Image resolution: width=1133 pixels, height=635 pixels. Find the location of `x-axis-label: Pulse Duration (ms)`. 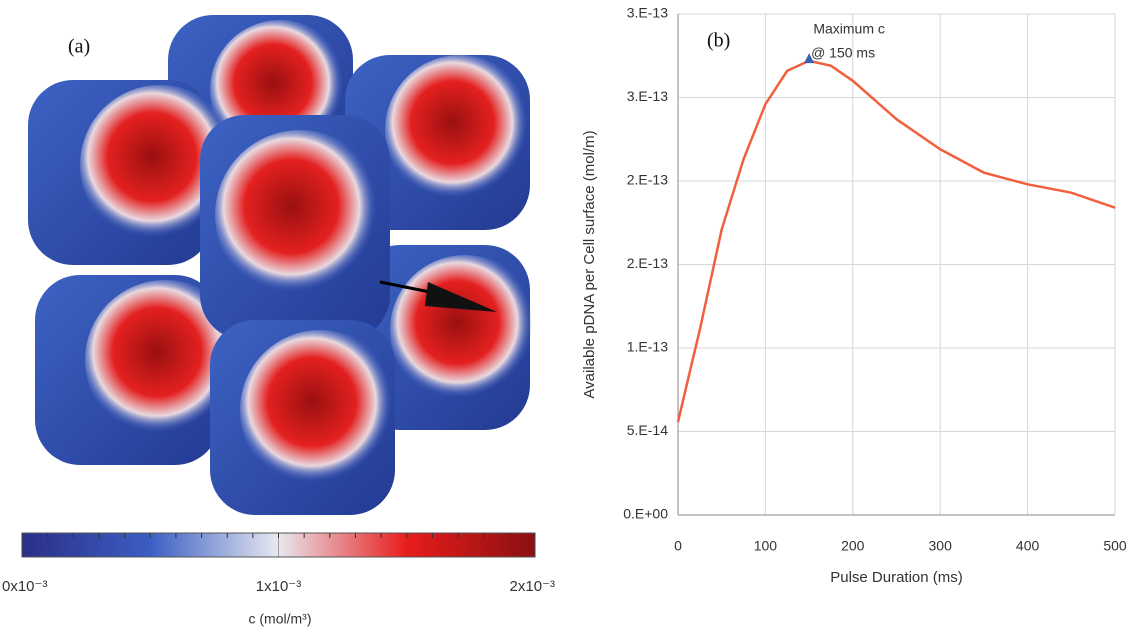

x-axis-label: Pulse Duration (ms) is located at coordinates (896, 577).